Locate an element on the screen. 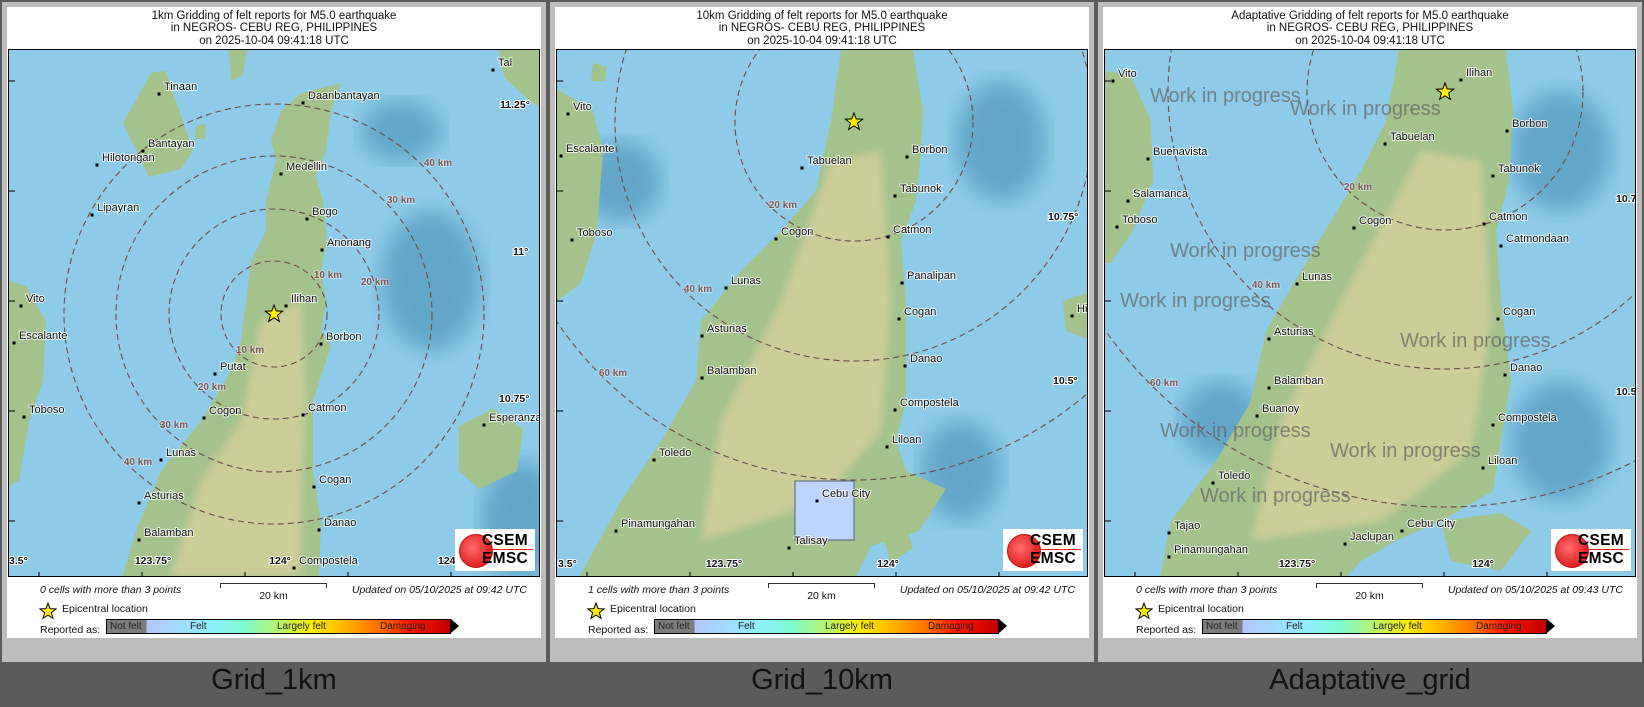 Image resolution: width=1644 pixels, height=707 pixels. intensity-color-scale: Not felt Felt Largely felt Damaging is located at coordinates (826, 626).